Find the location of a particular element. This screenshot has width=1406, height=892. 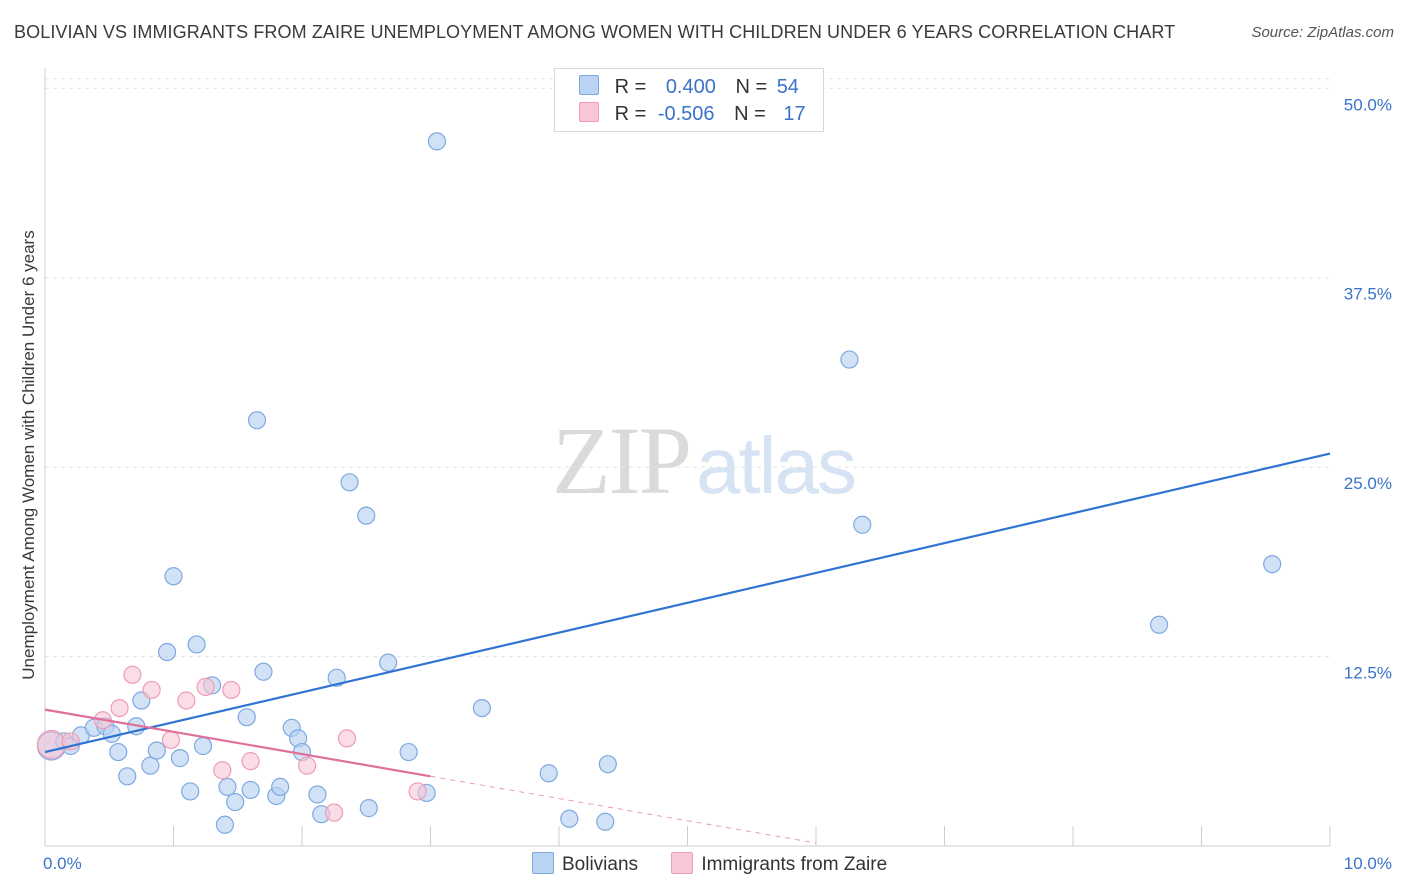

legend-swatch-pink is located at coordinates (589, 112).